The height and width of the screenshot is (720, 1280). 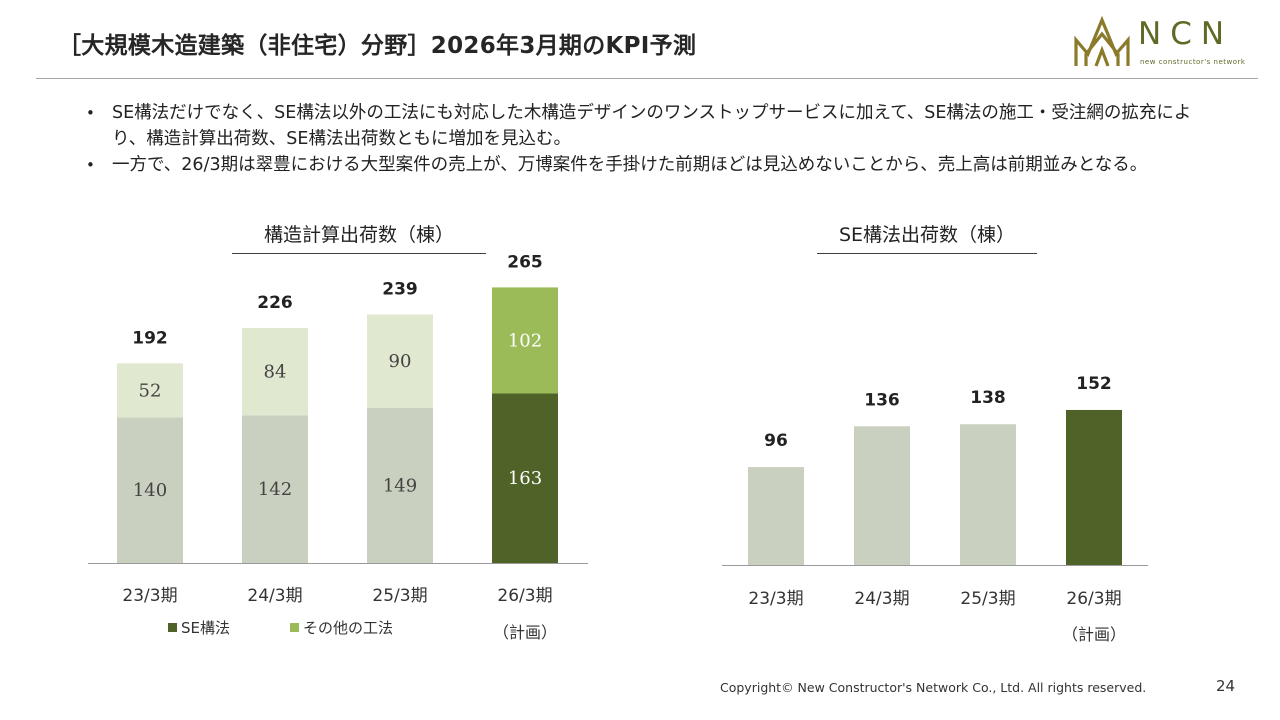 What do you see at coordinates (882, 400) in the screenshot?
I see `data-label-value: 136` at bounding box center [882, 400].